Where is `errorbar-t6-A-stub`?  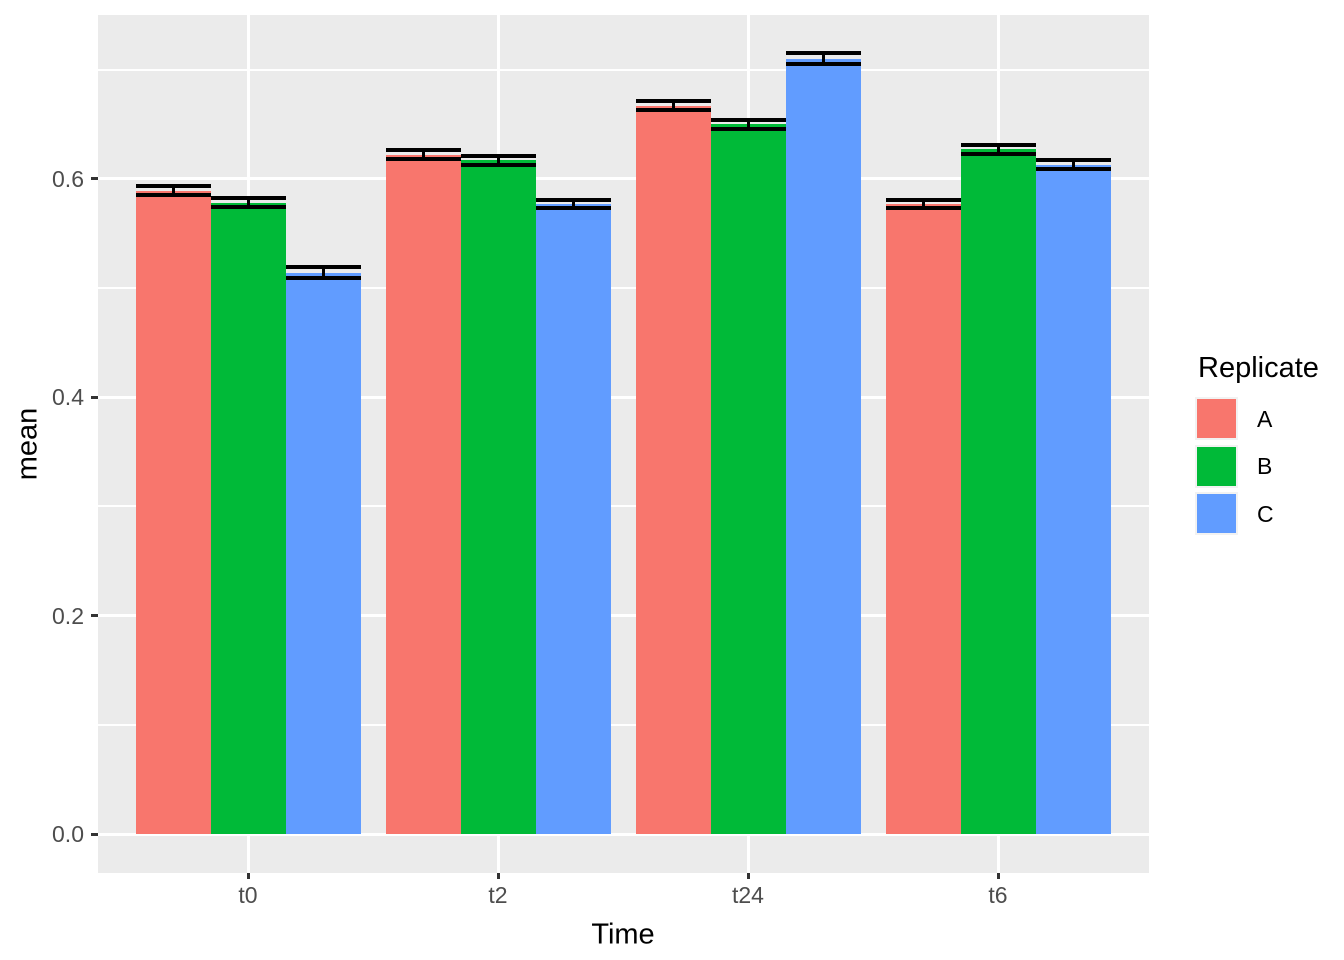
errorbar-t6-A-stub is located at coordinates (923, 204).